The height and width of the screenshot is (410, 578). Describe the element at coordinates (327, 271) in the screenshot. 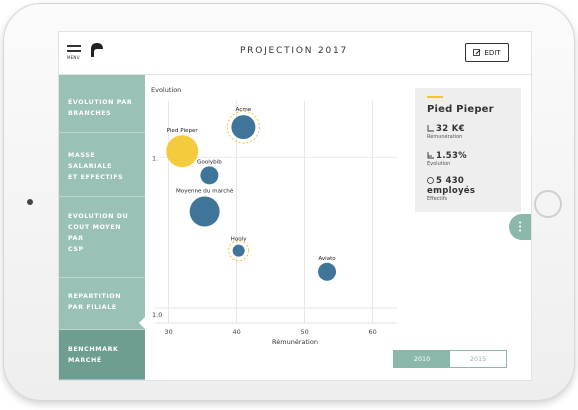

I see `bubble-aviato` at that location.